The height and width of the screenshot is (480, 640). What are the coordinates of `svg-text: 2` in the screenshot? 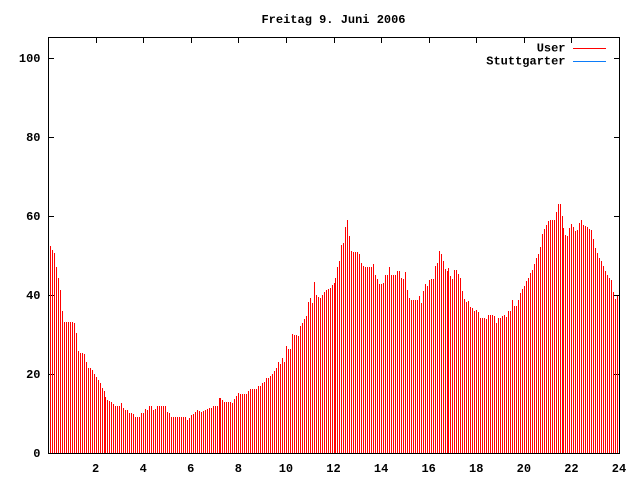 It's located at (95, 469).